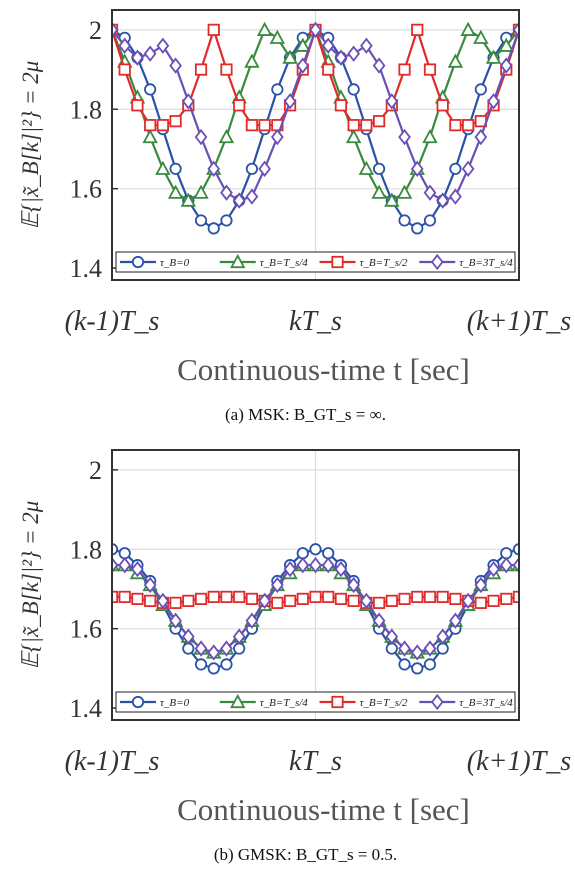 The image size is (575, 879). Describe the element at coordinates (384, 263) in the screenshot. I see `legend-label-2: τ_B=T_s/2` at that location.